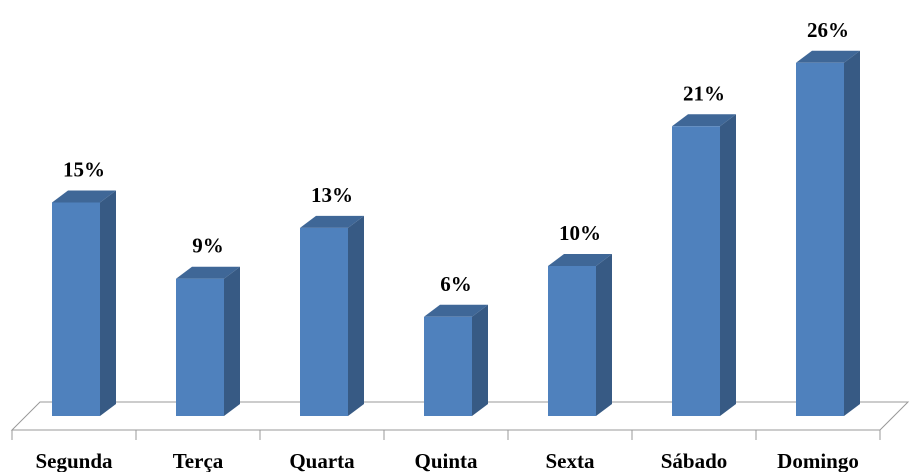  I want to click on data-label: 15%, so click(84, 170).